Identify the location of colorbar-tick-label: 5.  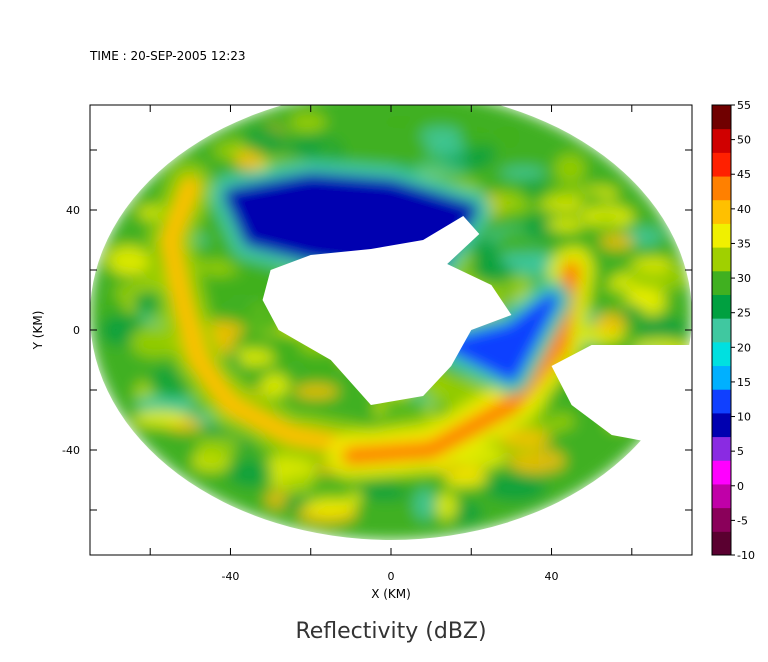
(740, 451).